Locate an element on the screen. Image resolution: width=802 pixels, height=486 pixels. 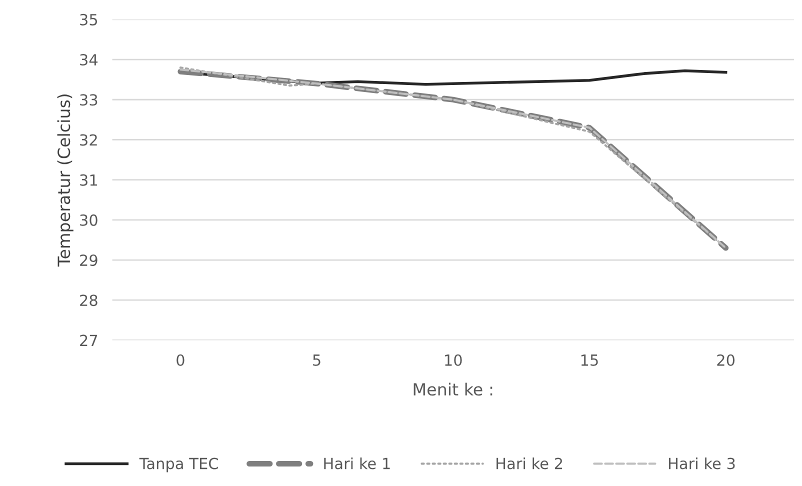
x-tick-label: 5 is located at coordinates (316, 360).